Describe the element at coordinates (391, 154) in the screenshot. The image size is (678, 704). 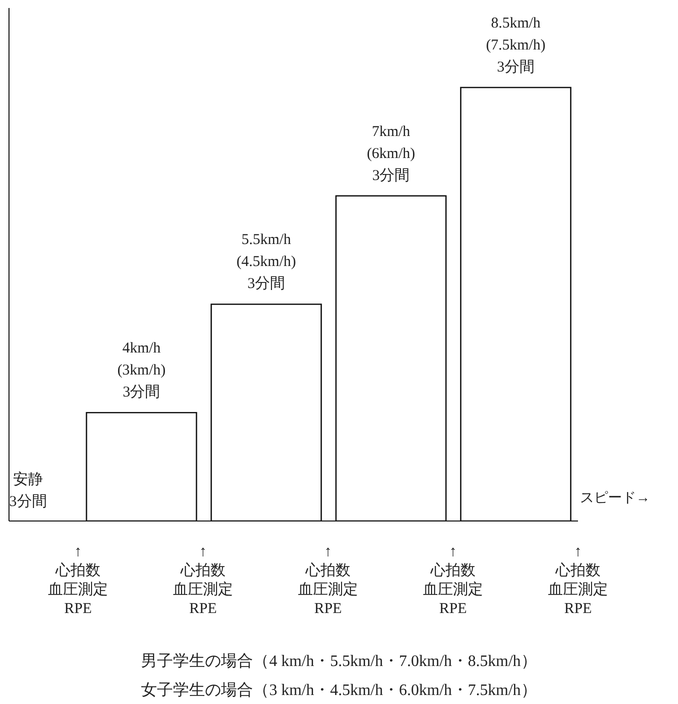
I see `data-label: 7km/h (6km/h) 3分間` at that location.